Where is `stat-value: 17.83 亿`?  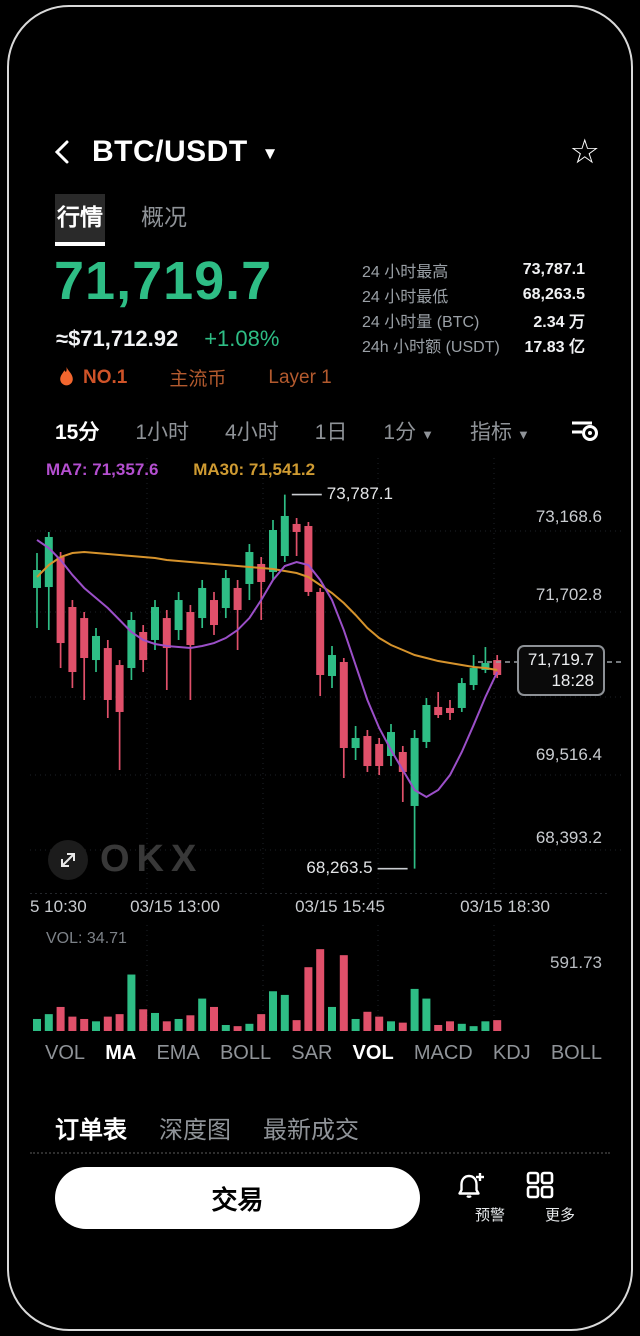
stat-value: 17.83 亿 is located at coordinates (555, 347).